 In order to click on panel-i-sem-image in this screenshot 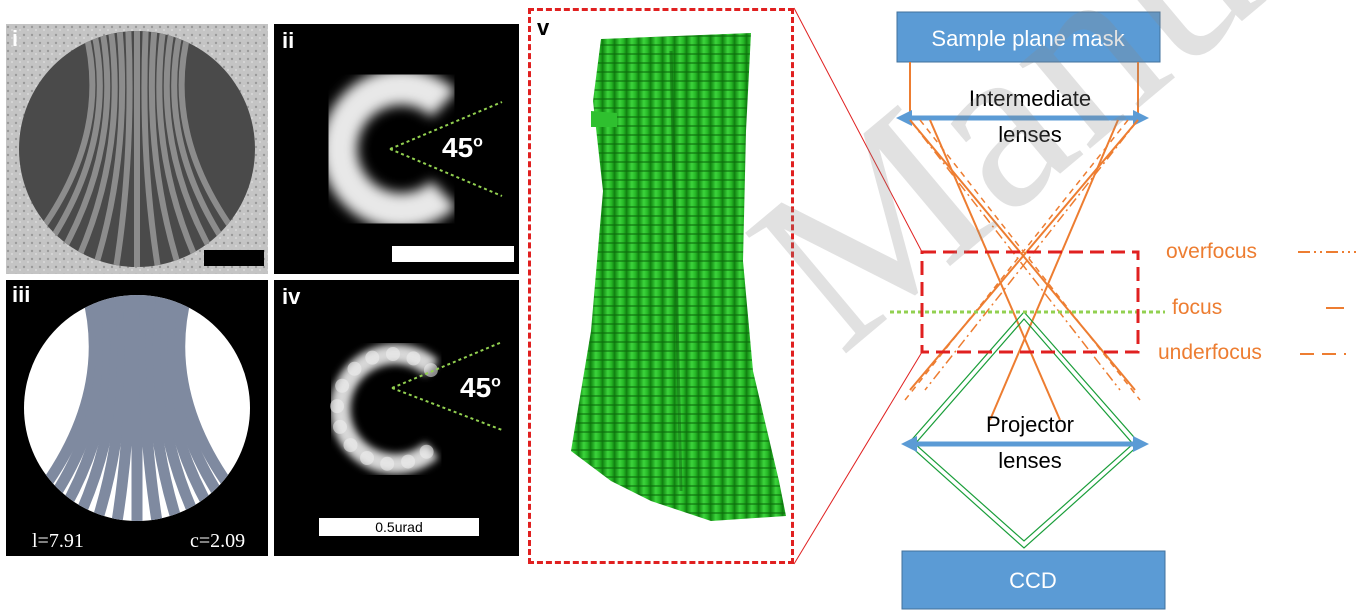, I will do `click(137, 149)`.